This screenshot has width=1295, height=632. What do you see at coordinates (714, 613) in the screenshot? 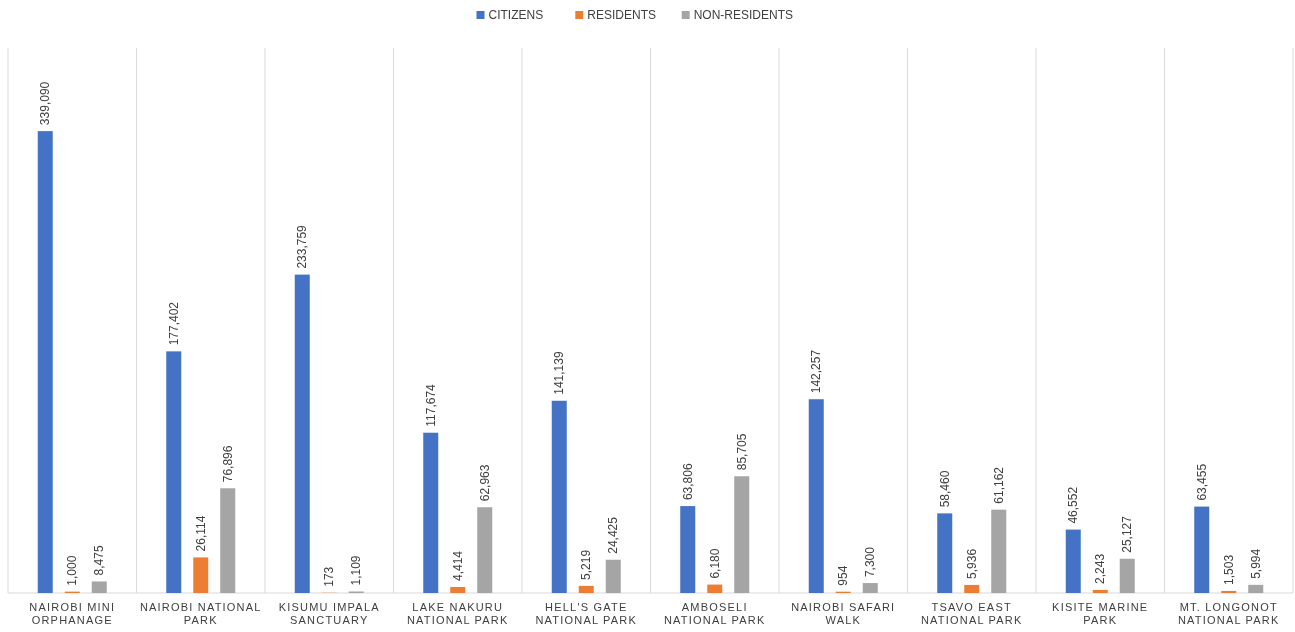
I see `x-tick-label: AMBOSELI NATIONAL PARK` at bounding box center [714, 613].